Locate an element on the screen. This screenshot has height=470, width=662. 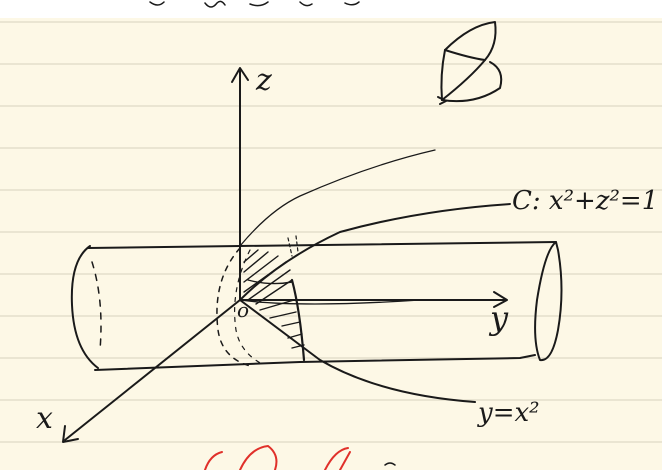
cylinder-cross-section-hidden is located at coordinates (233, 307).